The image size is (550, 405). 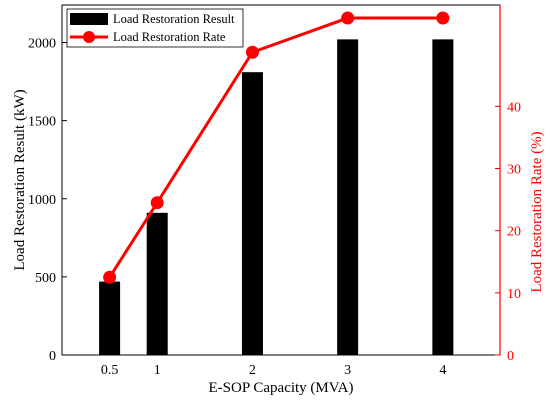 I want to click on left-axis-label: Load Restoration Result (kW), so click(x=20, y=179).